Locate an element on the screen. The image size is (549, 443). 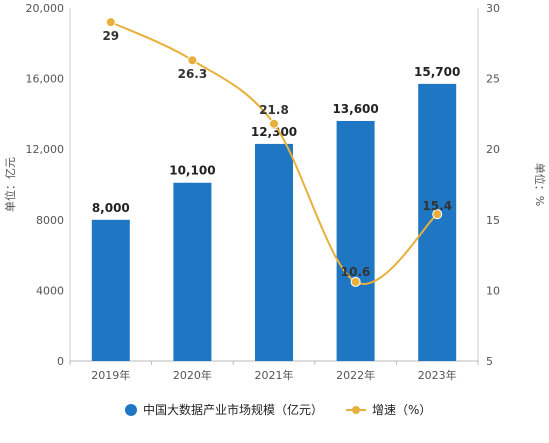
y-left-tick-label: 16,000 is located at coordinates (45, 79).